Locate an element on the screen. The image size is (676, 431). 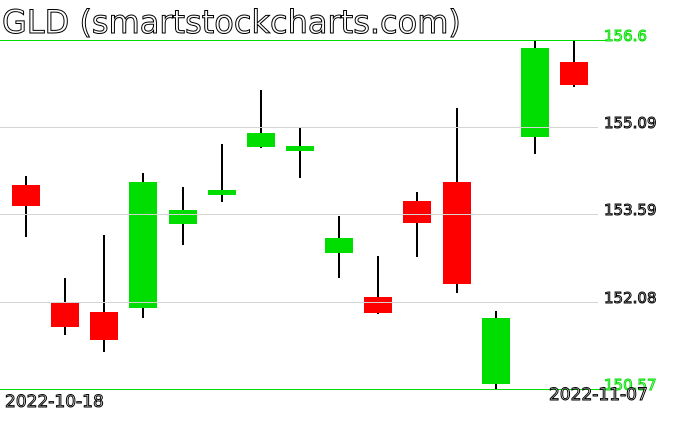
y-axis-label: 152.08 is located at coordinates (630, 297).